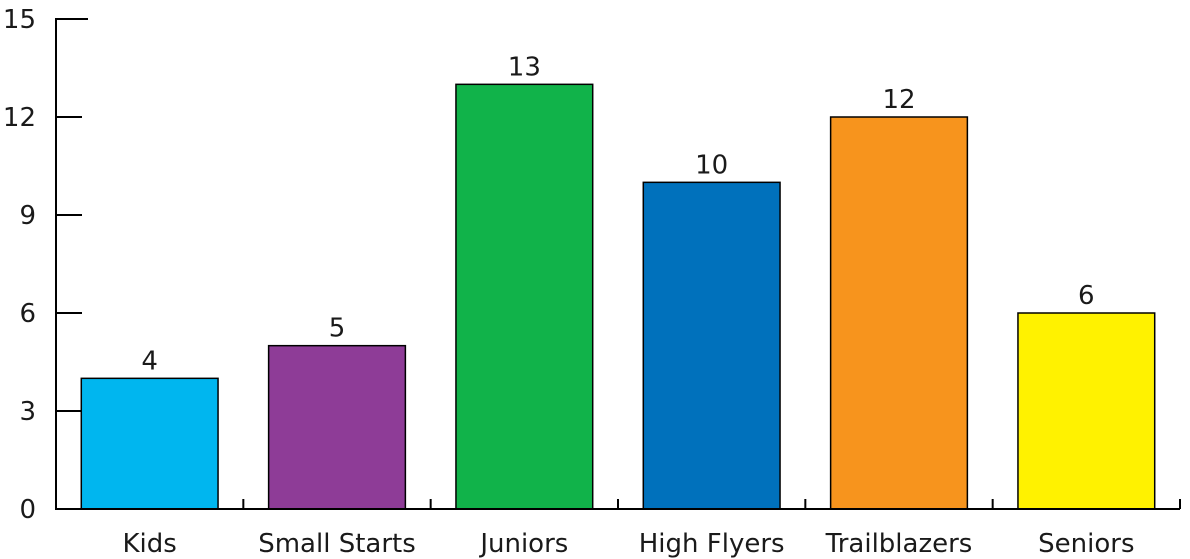  What do you see at coordinates (1086, 296) in the screenshot?
I see `data-label: 6` at bounding box center [1086, 296].